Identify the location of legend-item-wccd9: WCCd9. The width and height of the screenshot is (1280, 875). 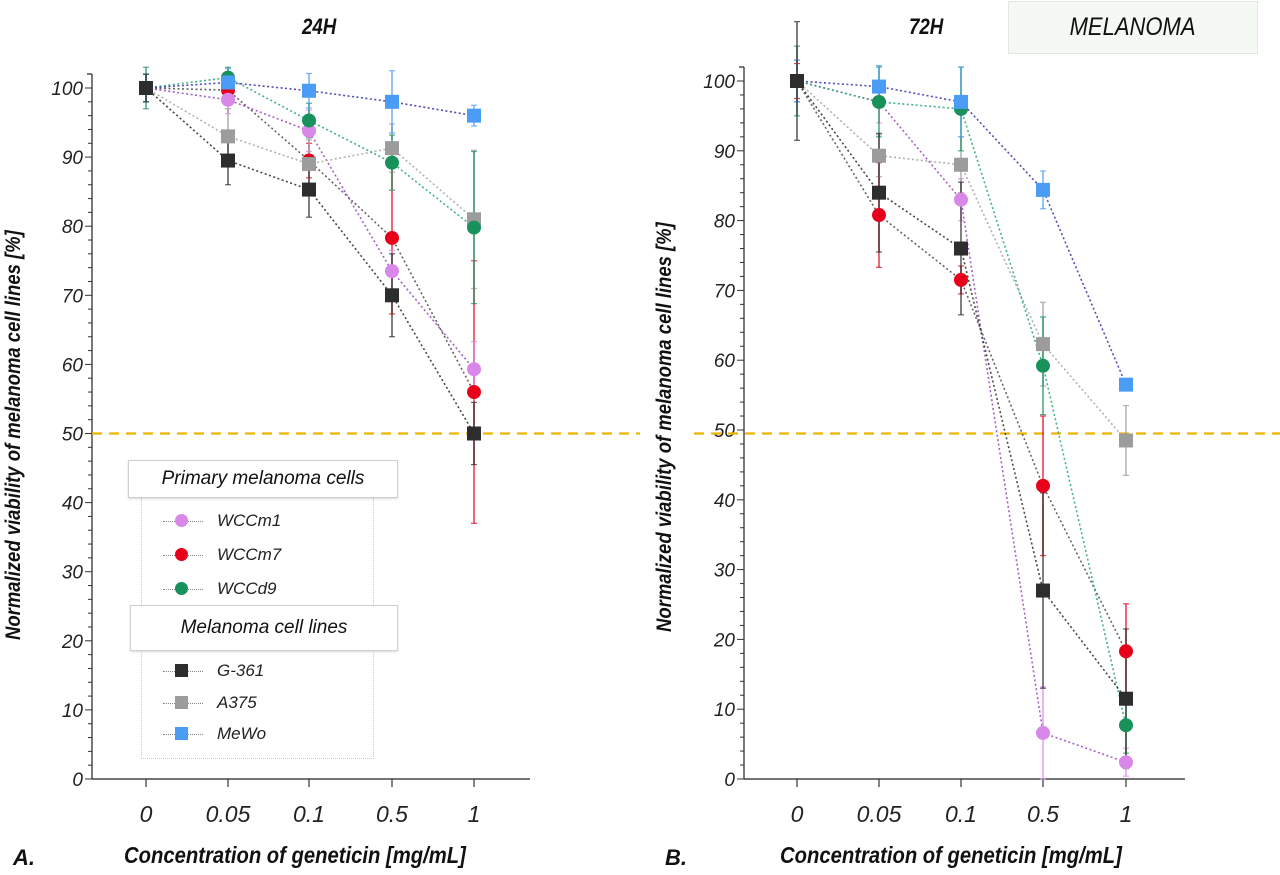
(220, 589).